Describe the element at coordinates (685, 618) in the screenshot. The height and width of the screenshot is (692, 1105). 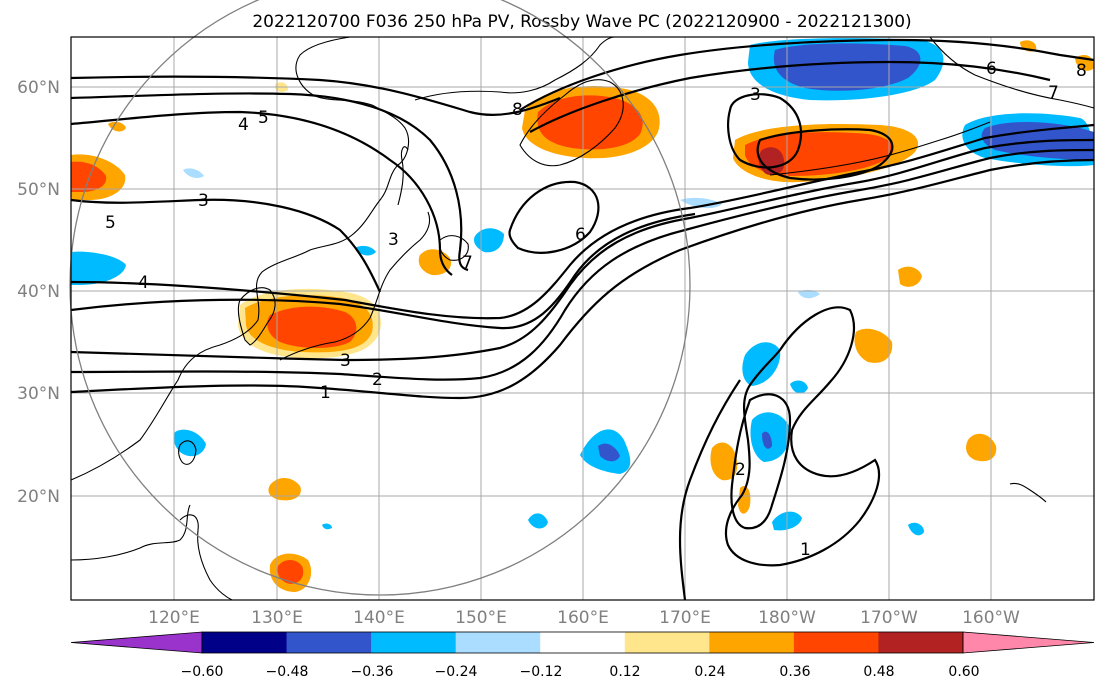
I see `lon-label: 170°E` at that location.